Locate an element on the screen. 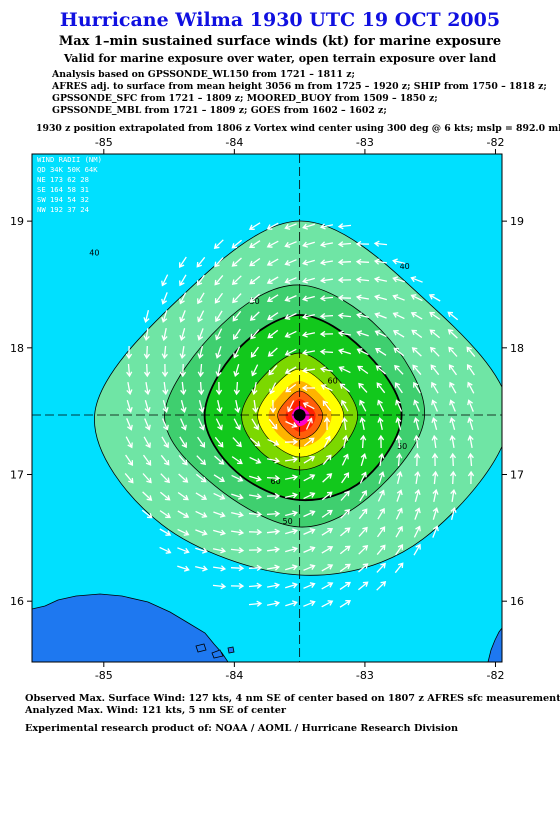  lat-label-left: 16 is located at coordinates (17, 601).